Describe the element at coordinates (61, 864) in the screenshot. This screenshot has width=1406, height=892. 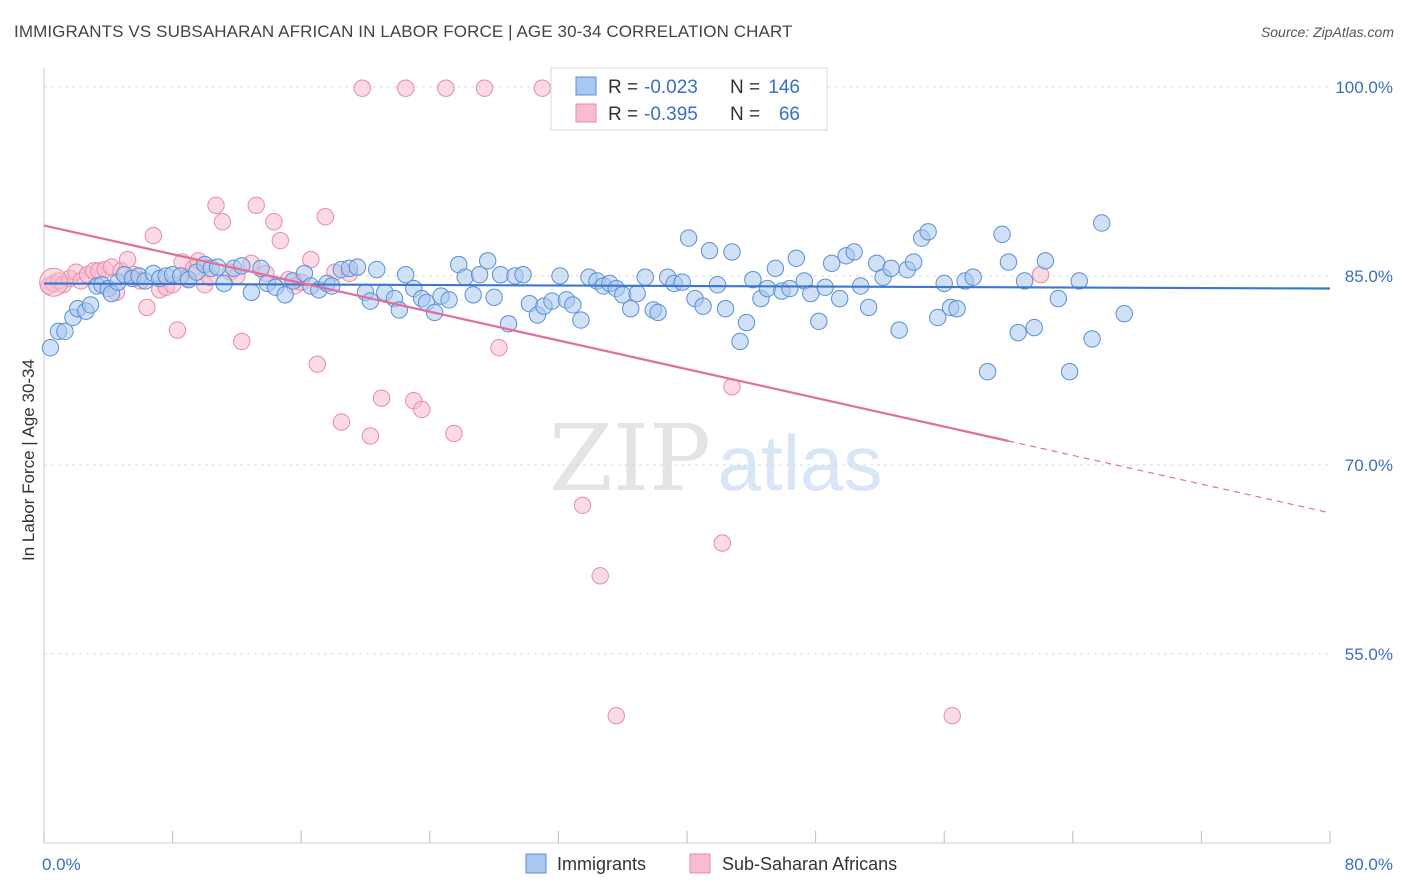
I see `x-tick-label-0: 0.0%` at that location.